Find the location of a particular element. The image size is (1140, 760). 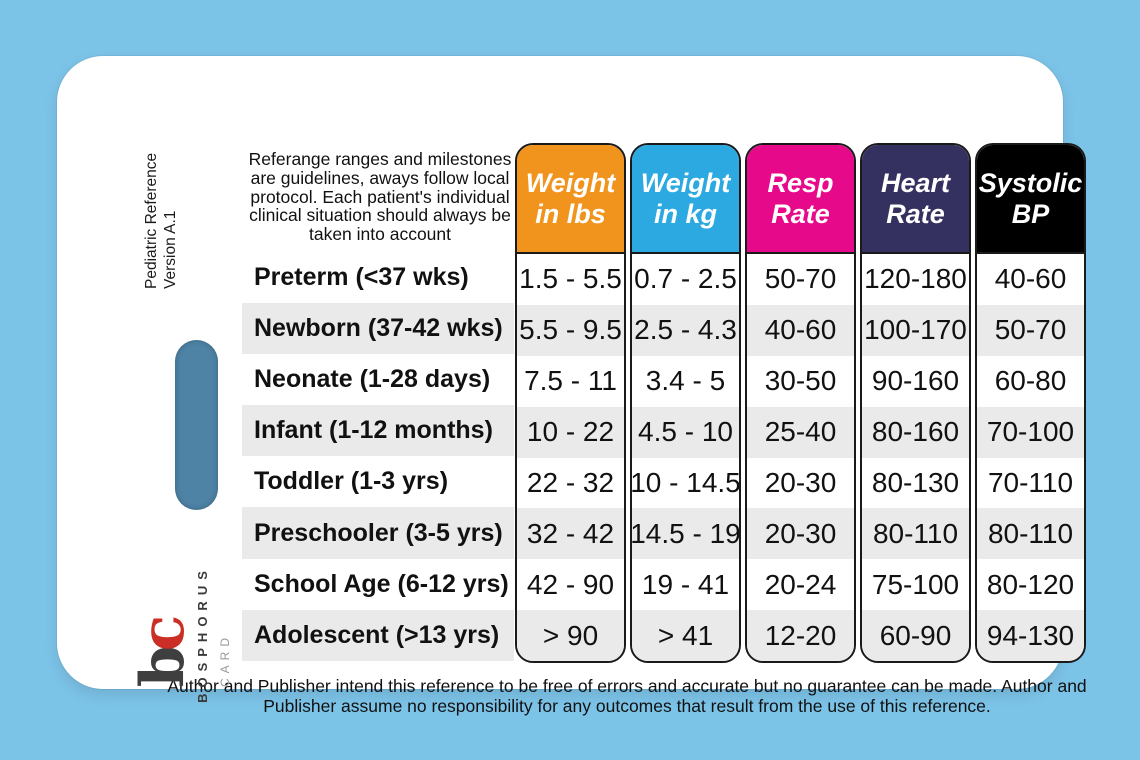

cell-heart-rate: 80-130 is located at coordinates (915, 482).